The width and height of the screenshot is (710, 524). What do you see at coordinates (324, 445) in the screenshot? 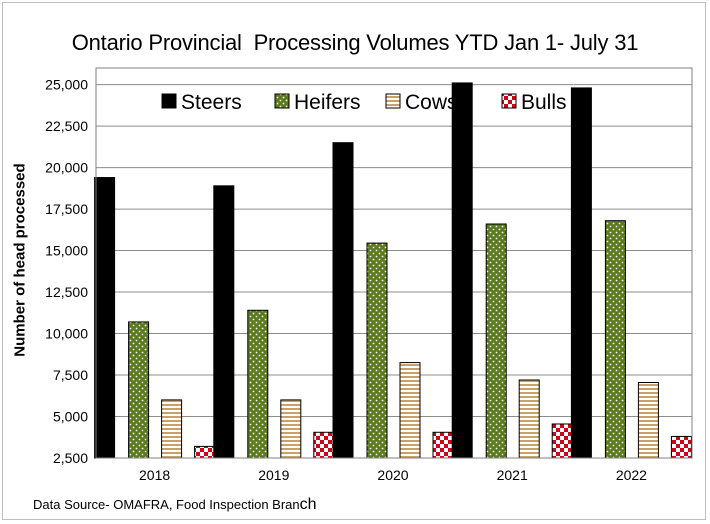
I see `bar-bulls-2019` at bounding box center [324, 445].